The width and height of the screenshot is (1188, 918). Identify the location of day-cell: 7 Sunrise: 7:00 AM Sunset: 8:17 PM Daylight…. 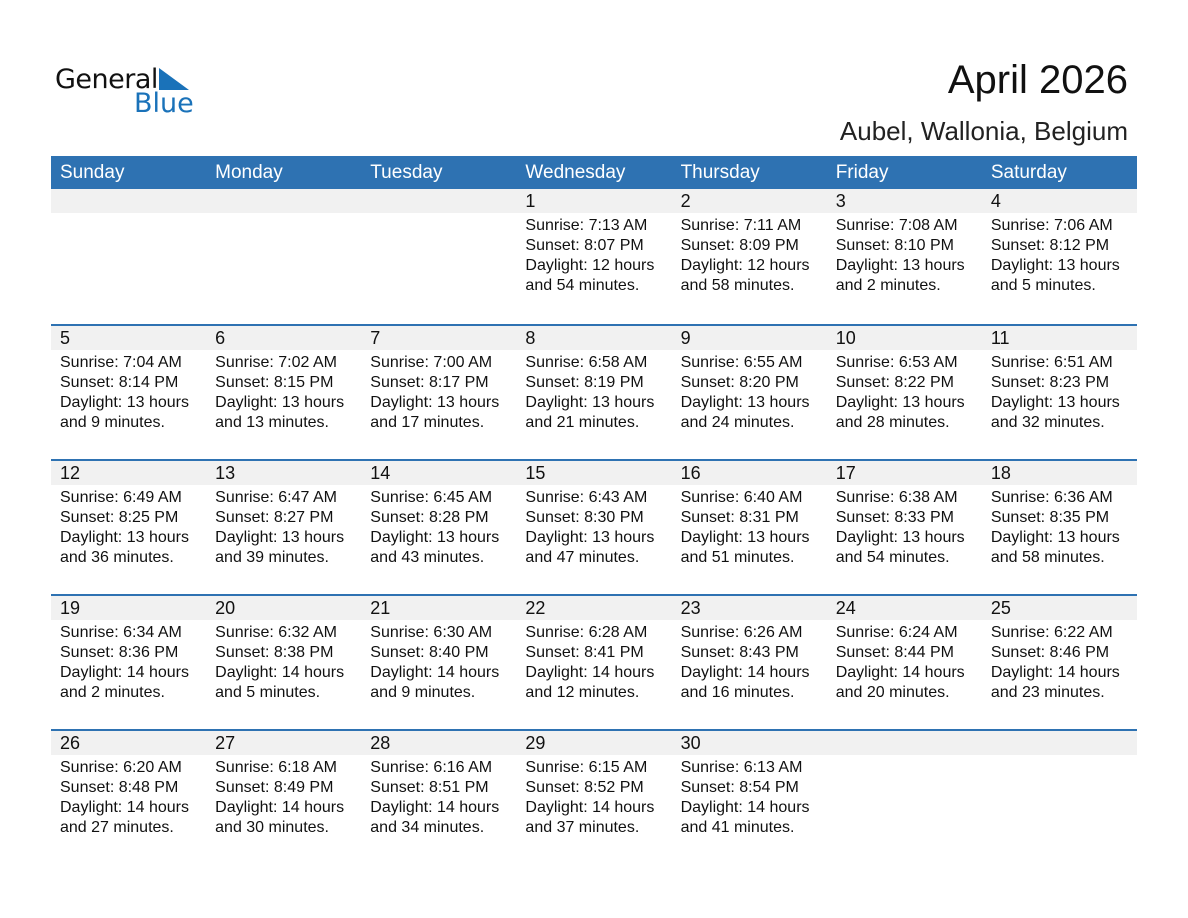
(439, 392).